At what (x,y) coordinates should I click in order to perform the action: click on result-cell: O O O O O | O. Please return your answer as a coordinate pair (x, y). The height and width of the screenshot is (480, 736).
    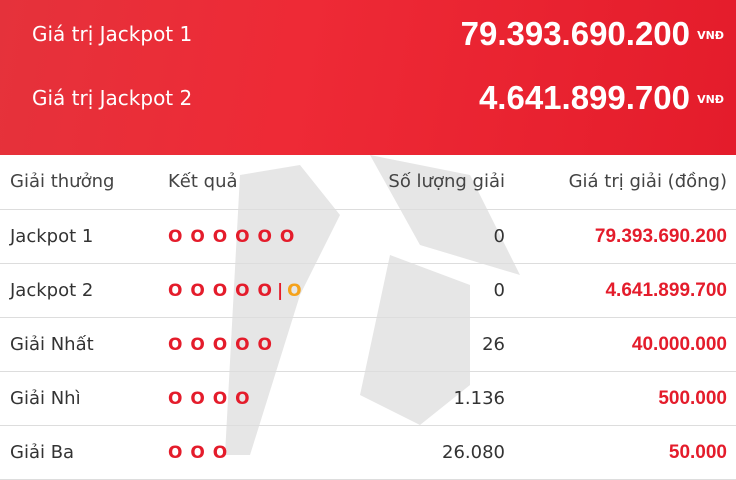
    Looking at the image, I should click on (235, 291).